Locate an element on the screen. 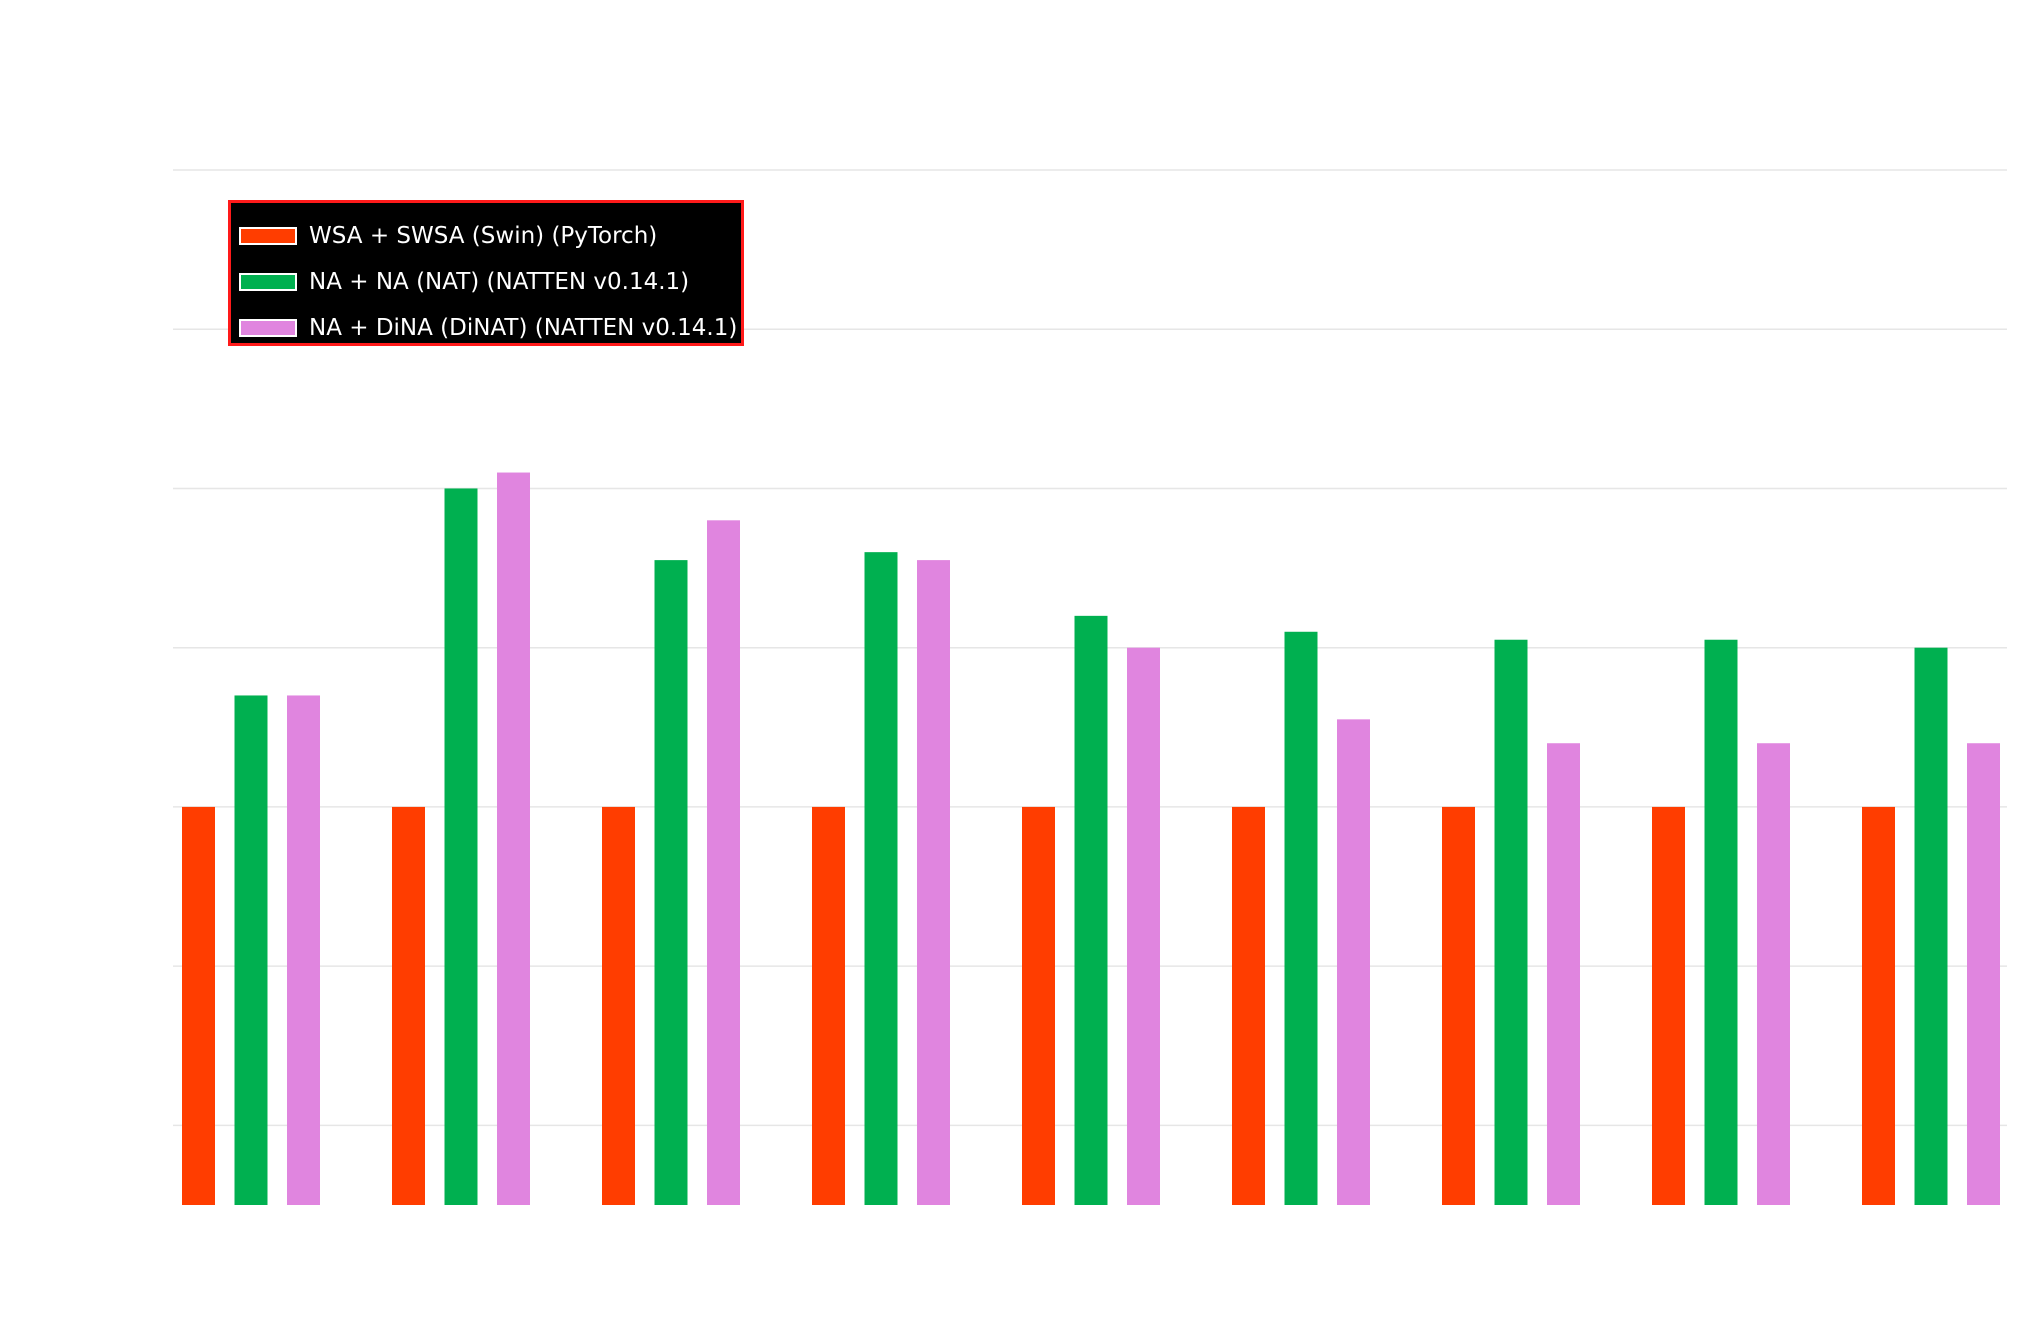 The image size is (2041, 1340). bar-series2-group6 is located at coordinates (1563, 974).